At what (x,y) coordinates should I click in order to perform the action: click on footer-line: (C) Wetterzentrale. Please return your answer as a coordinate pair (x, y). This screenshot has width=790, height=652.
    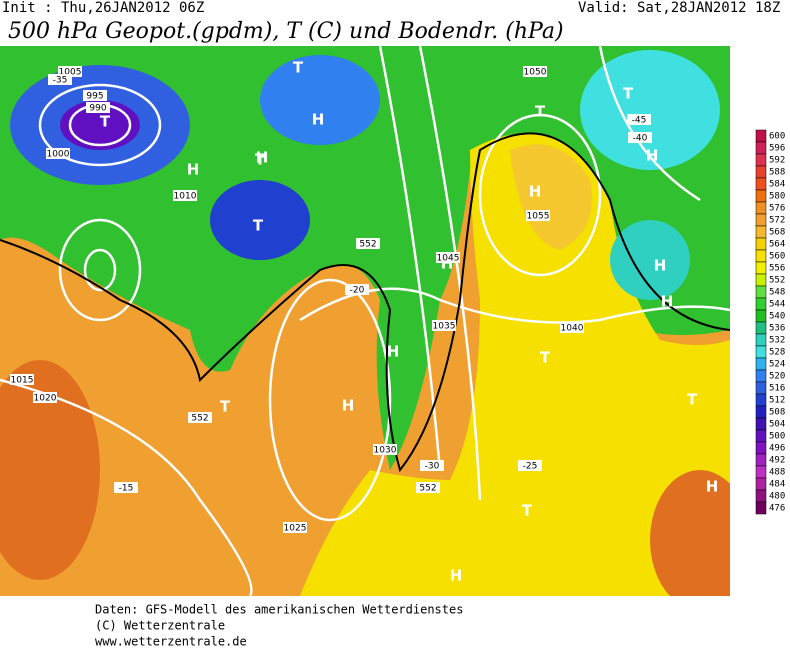
    Looking at the image, I should click on (160, 626).